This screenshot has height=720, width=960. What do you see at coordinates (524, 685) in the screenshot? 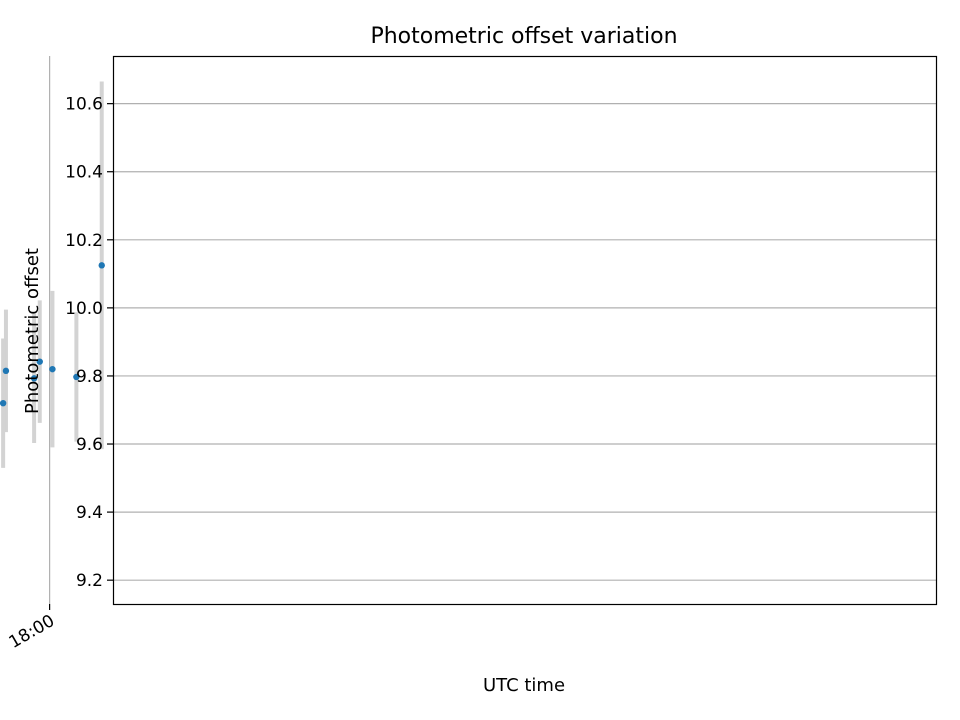
I see `x-axis-label: UTC time` at bounding box center [524, 685].